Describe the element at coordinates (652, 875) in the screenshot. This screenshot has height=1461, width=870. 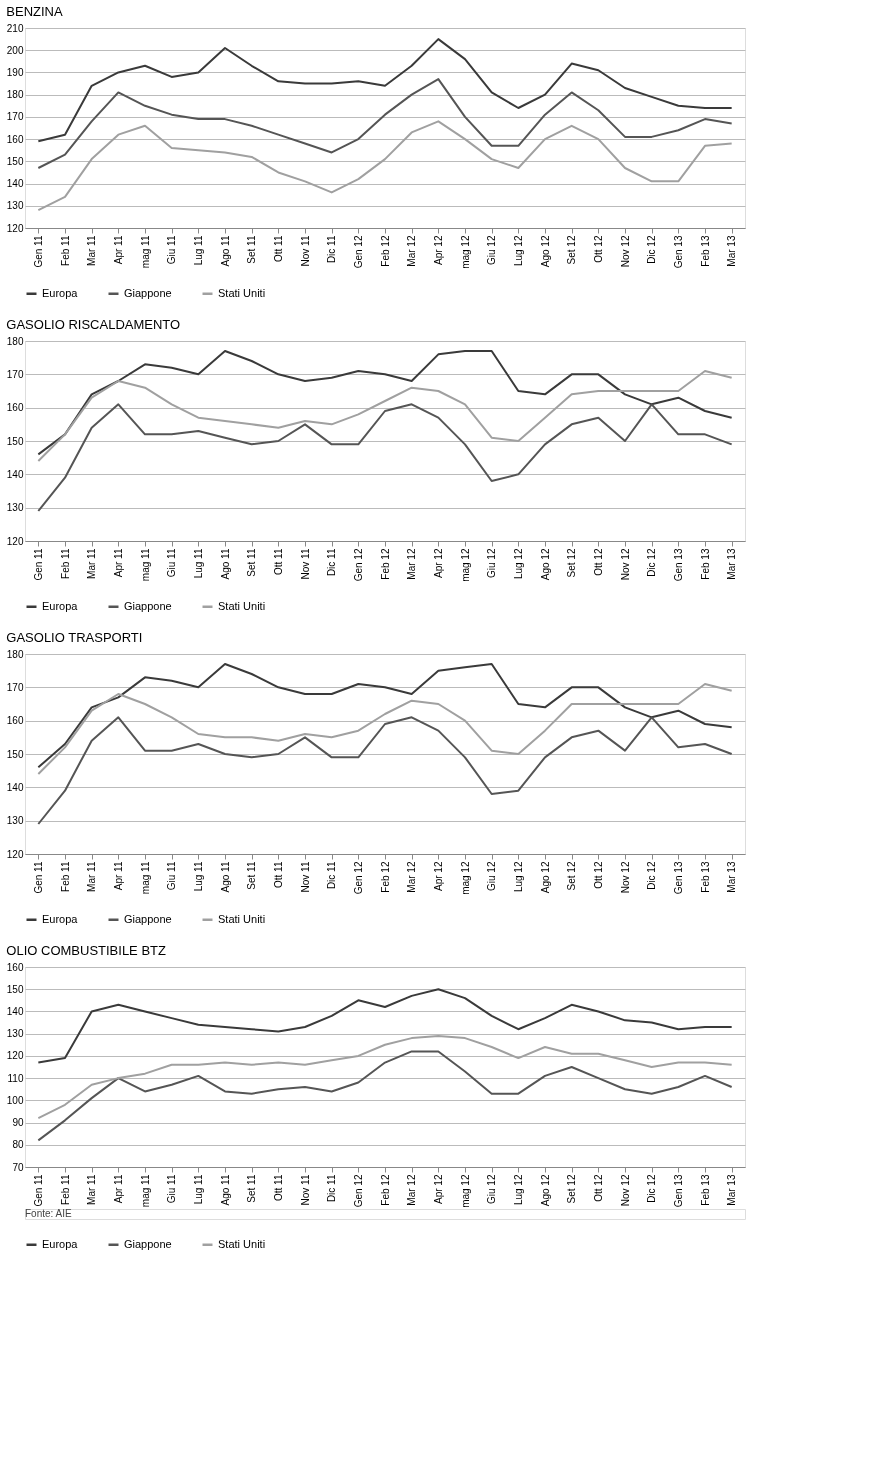
I see `x-tick-label: Dic 12` at that location.